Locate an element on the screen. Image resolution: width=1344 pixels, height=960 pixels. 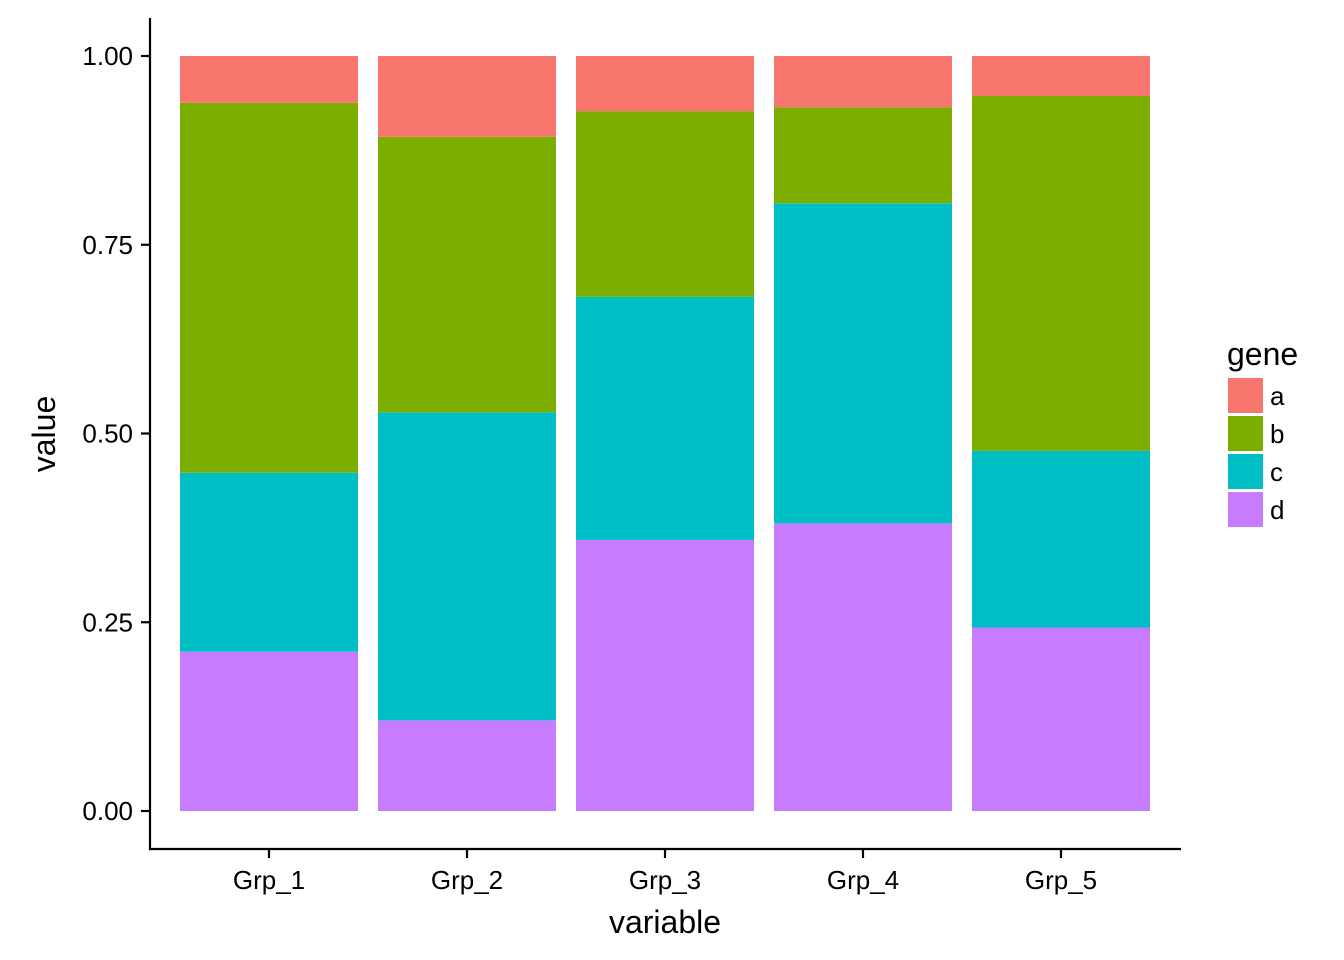
legend-title: gene is located at coordinates (1262, 354).